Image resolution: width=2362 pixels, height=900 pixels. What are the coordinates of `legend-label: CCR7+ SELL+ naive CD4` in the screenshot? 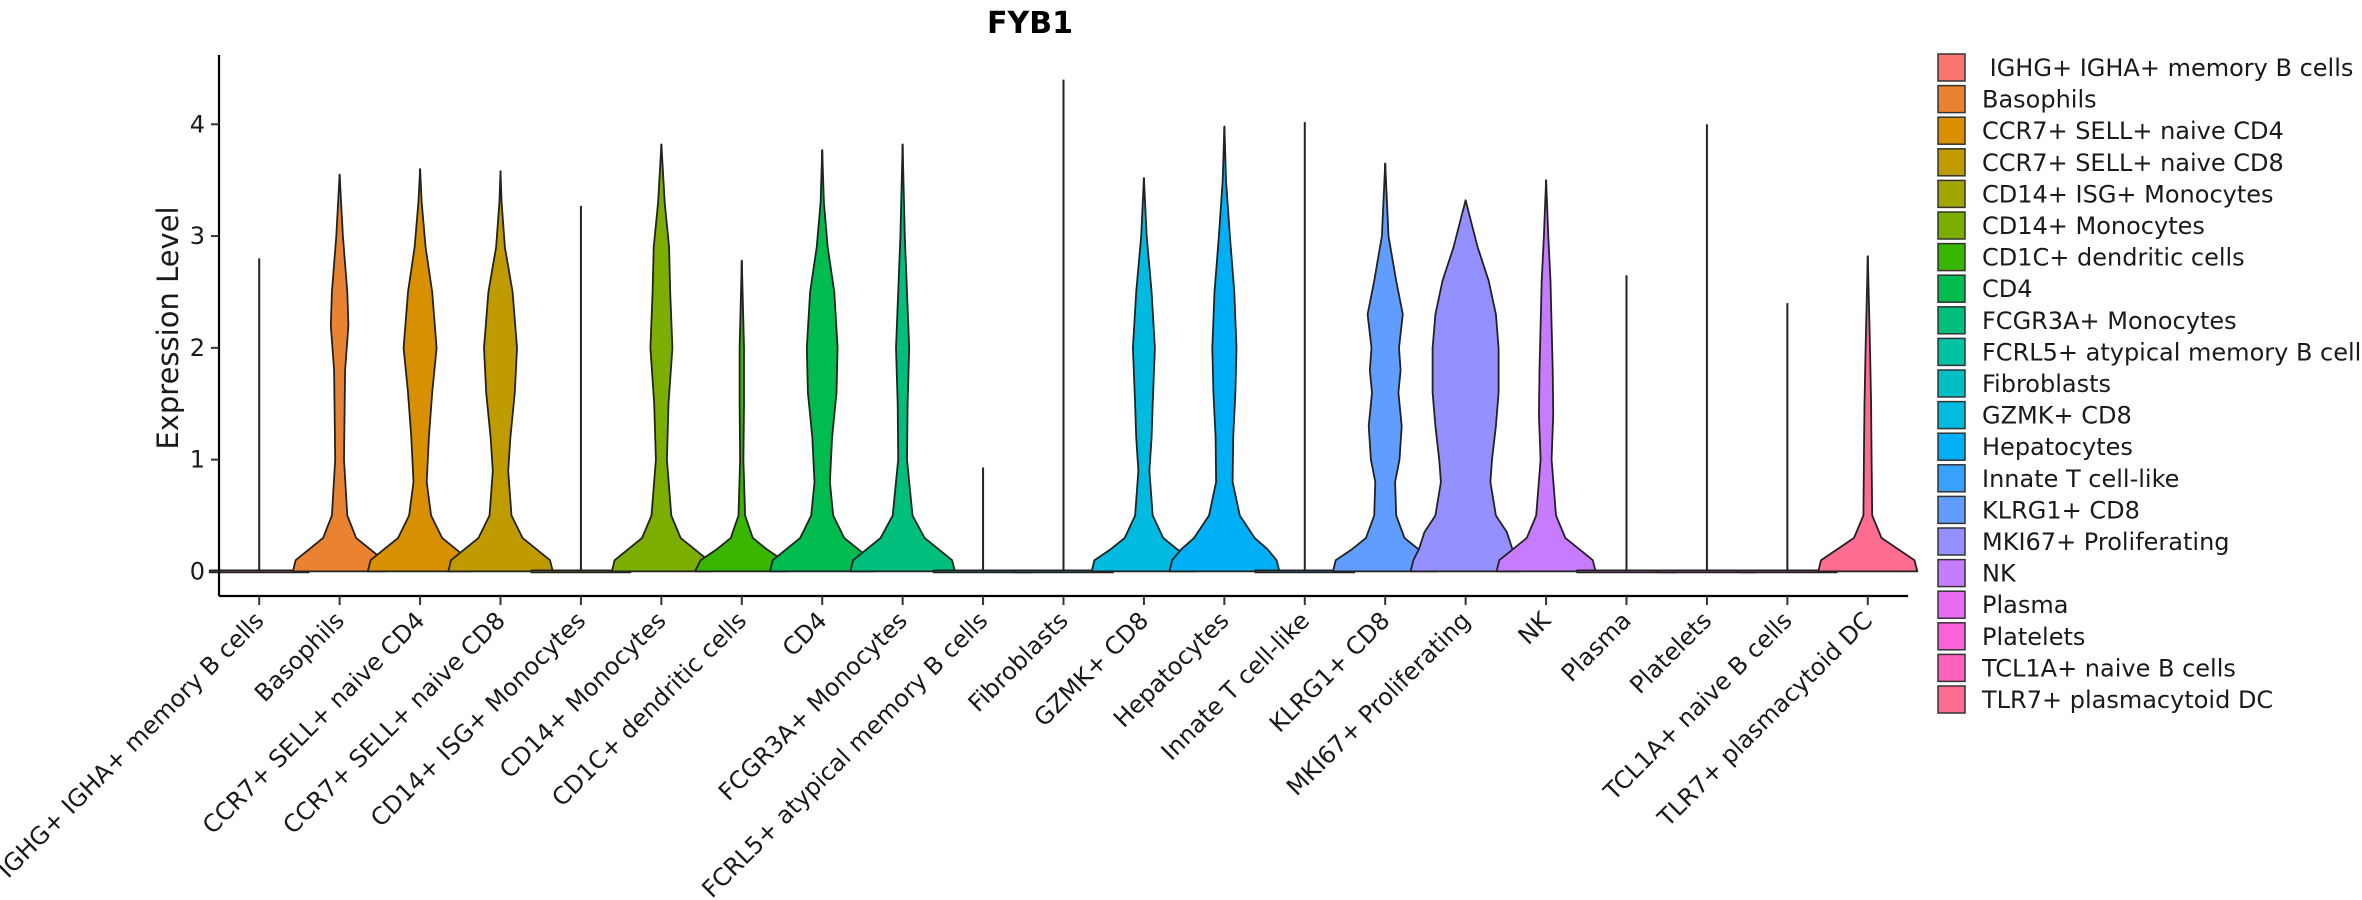 It's located at (2133, 131).